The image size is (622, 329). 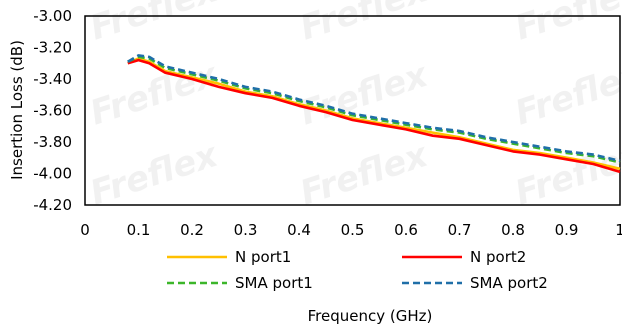 I want to click on y-tick-labels: -3.00 -3.20 -3.40 -3.60 -3.80 -4.00 -4.20, so click(x=52, y=110).